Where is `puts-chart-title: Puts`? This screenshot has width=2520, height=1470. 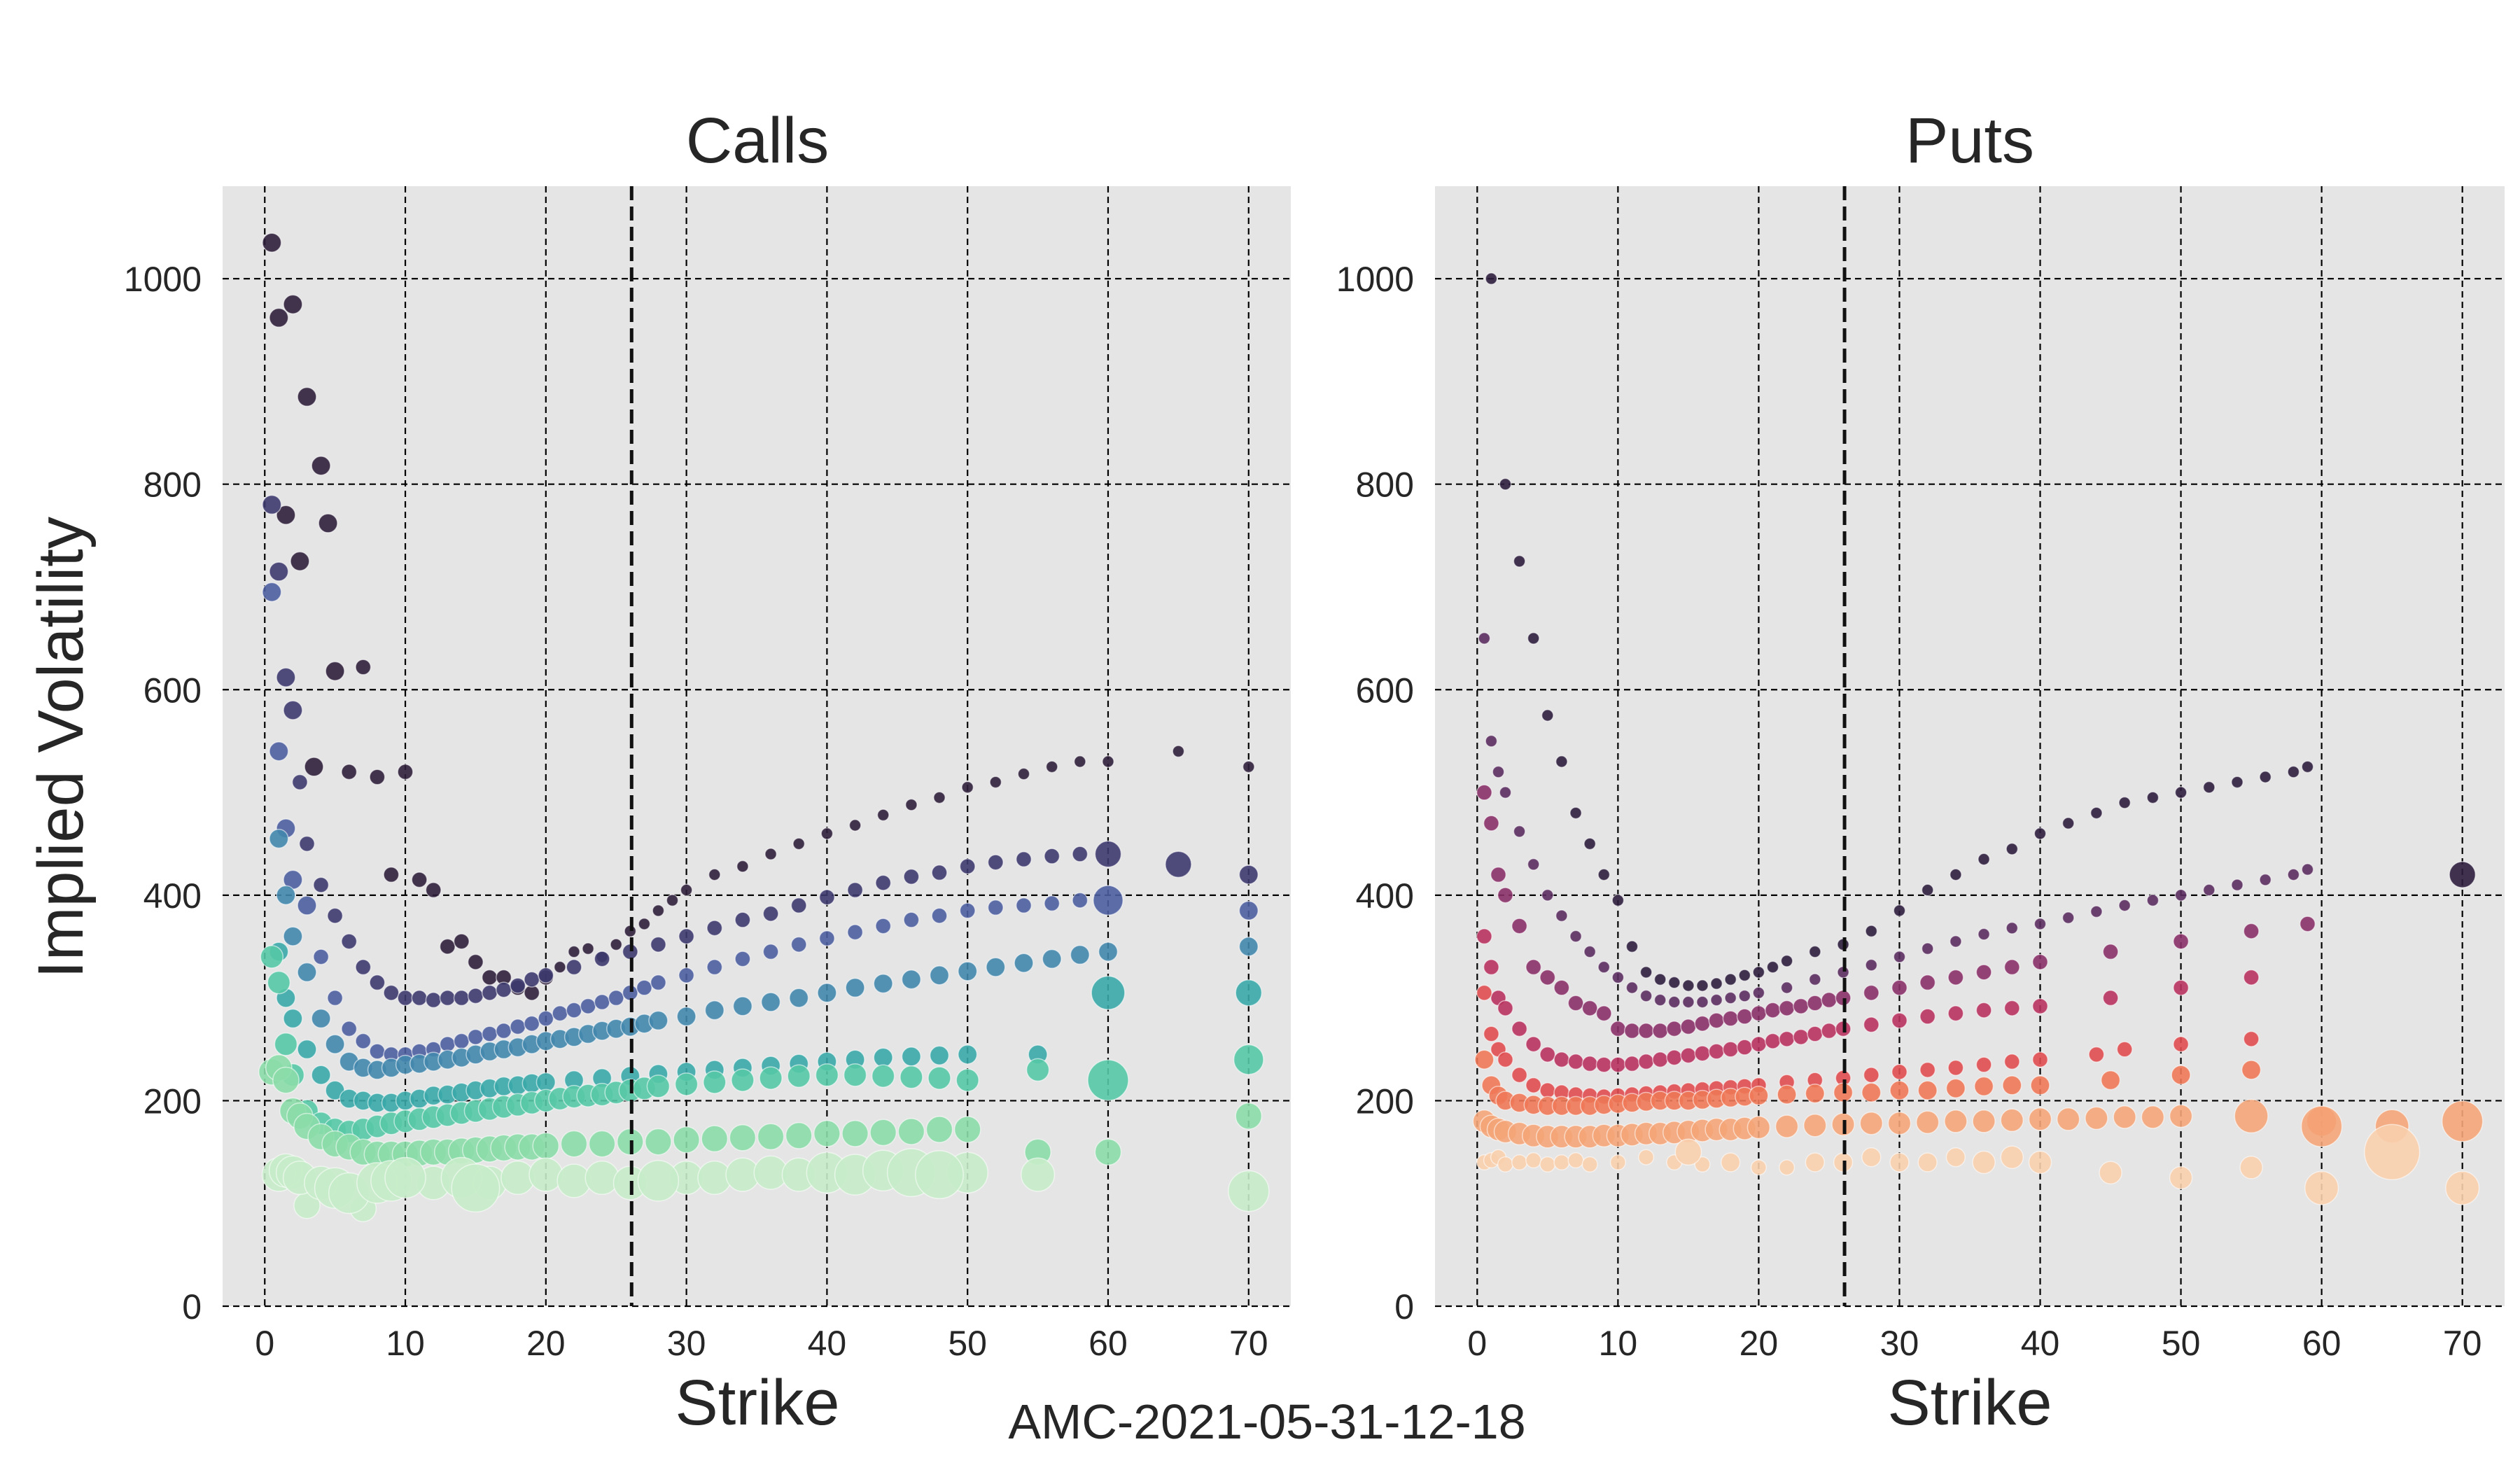
puts-chart-title: Puts is located at coordinates (1969, 140).